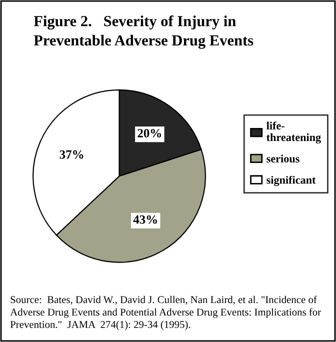 The height and width of the screenshot is (342, 336). I want to click on chart-title: Figure 2. Severity of Injury in Preventable Adverse Drug Events, so click(144, 32).